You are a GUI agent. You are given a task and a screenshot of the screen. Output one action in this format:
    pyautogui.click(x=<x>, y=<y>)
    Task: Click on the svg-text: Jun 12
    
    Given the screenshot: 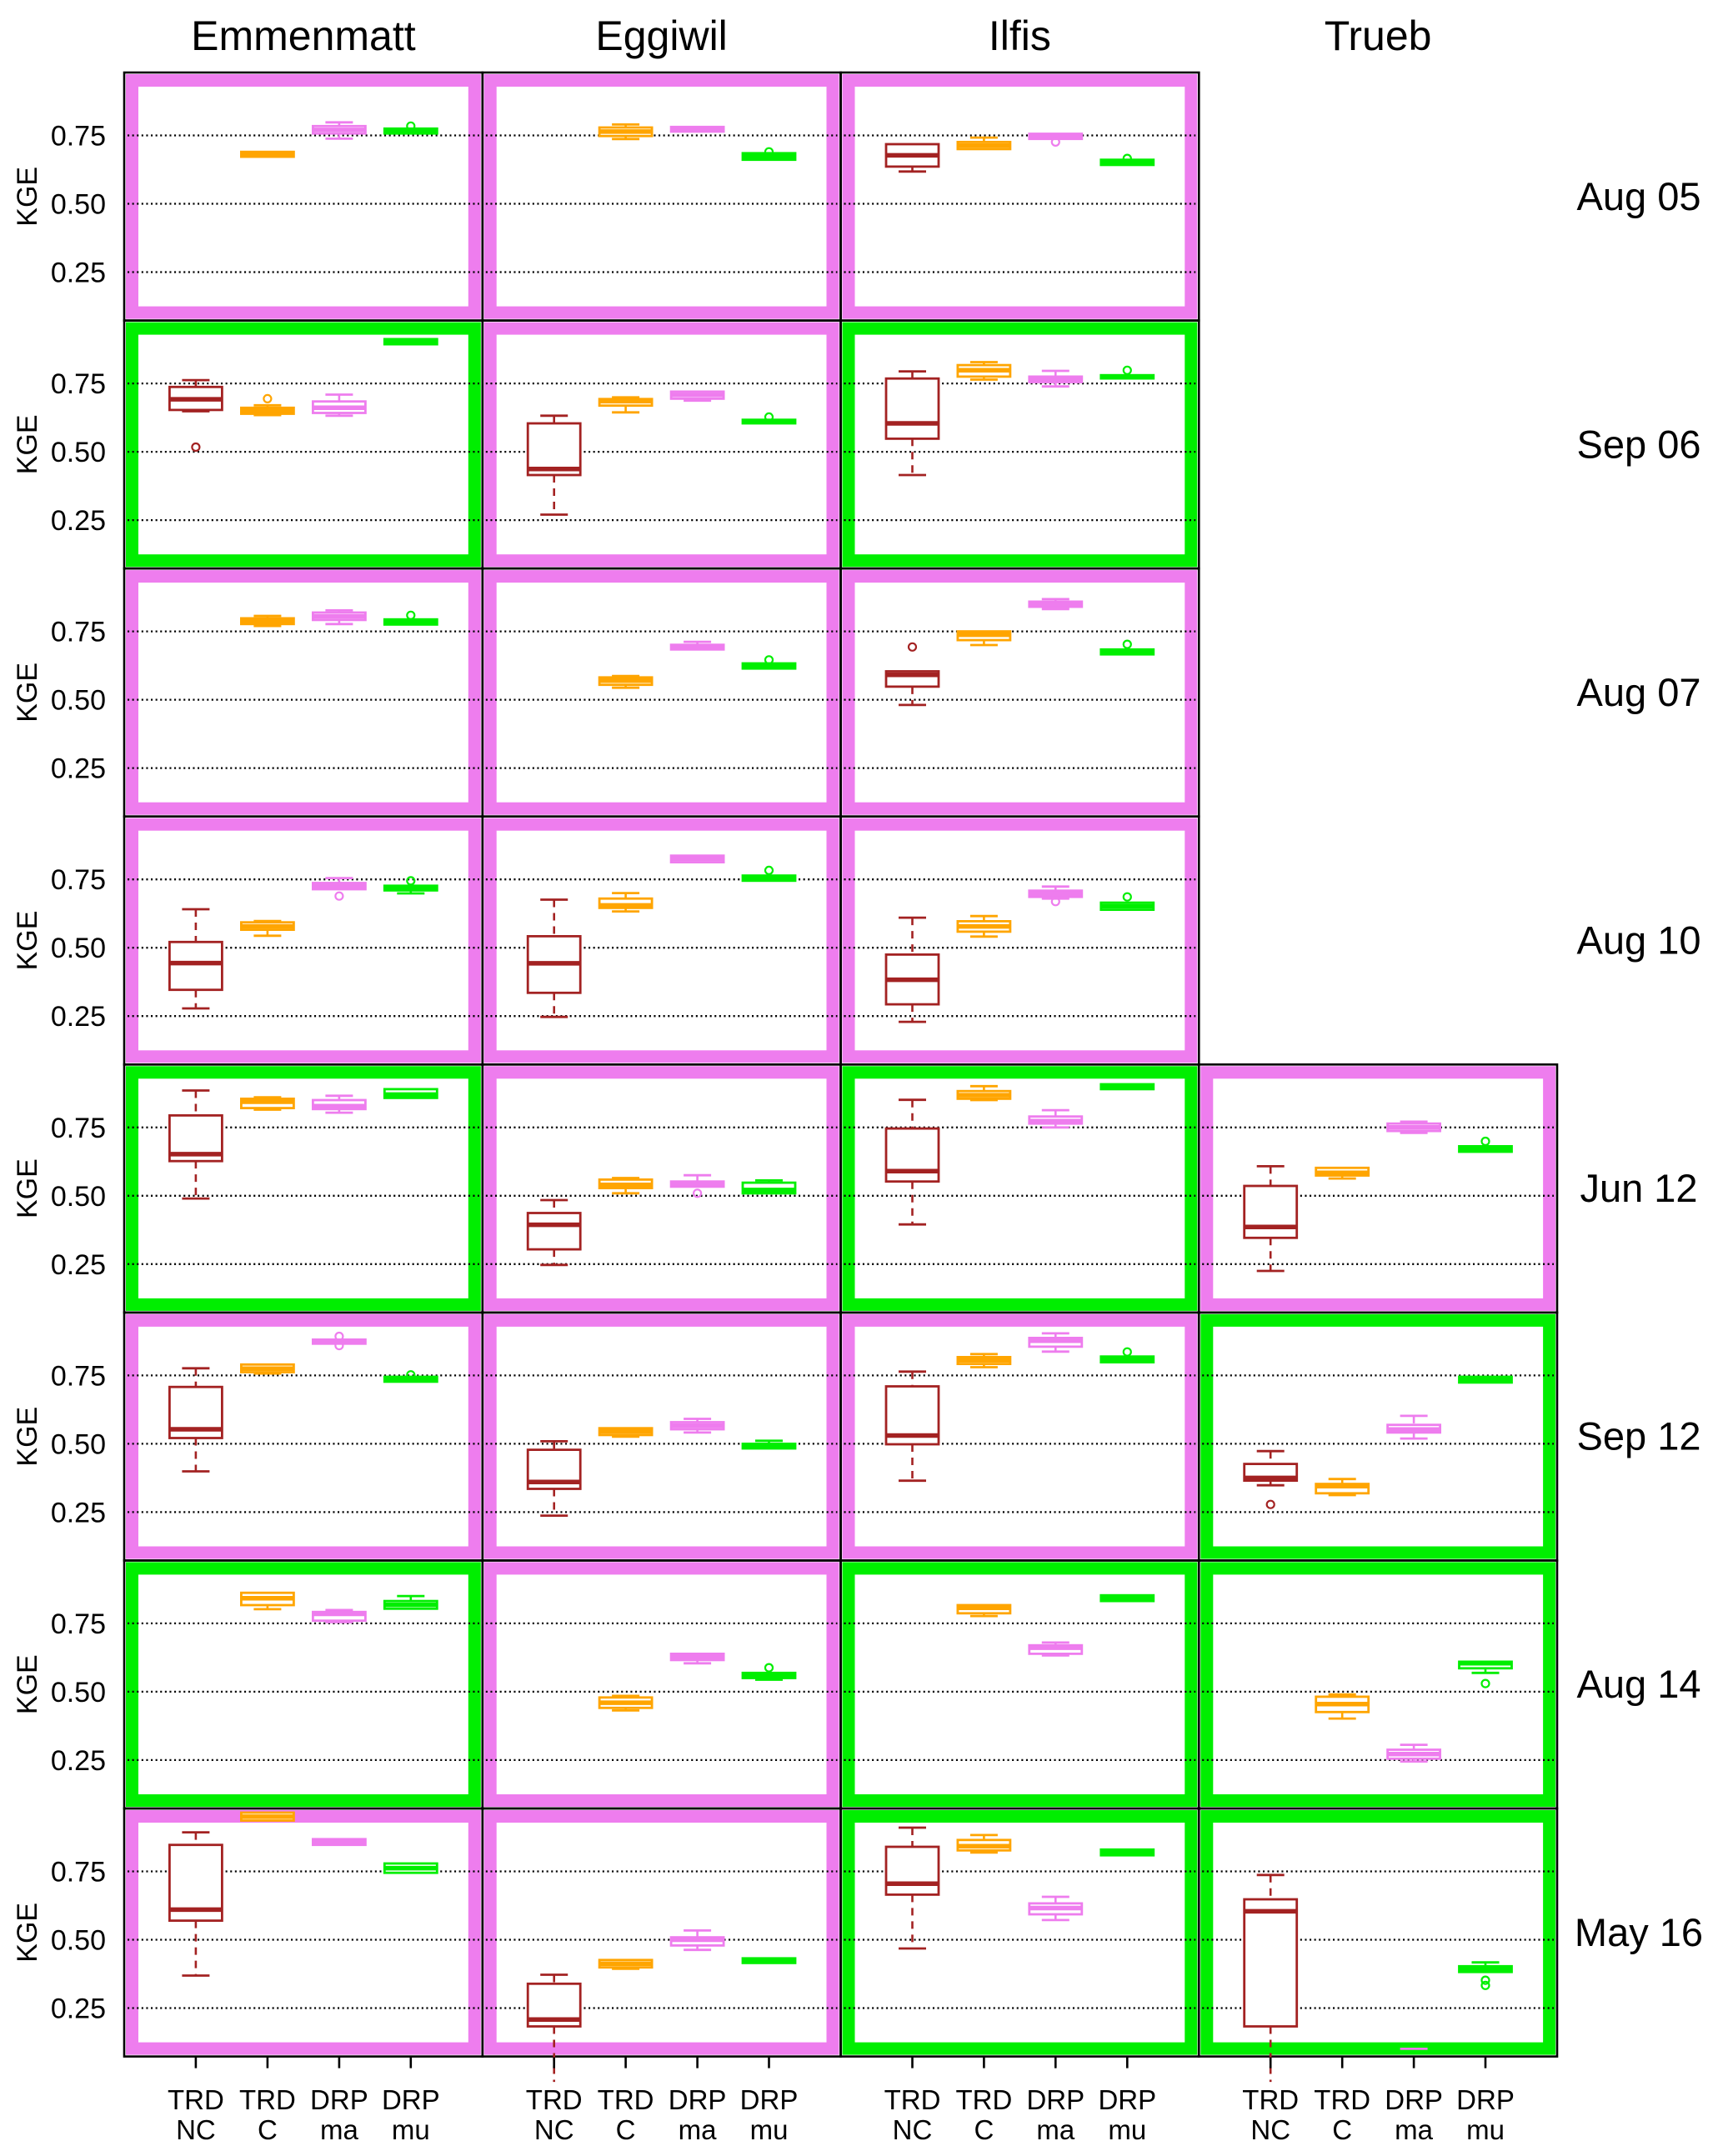 What is the action you would take?
    pyautogui.click(x=1638, y=1188)
    